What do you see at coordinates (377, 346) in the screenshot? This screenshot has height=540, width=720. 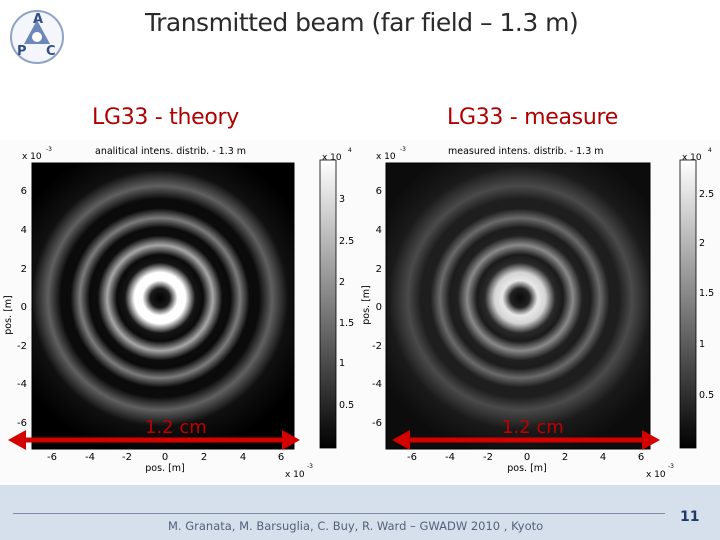 I see `measure-y-tick: -2` at bounding box center [377, 346].